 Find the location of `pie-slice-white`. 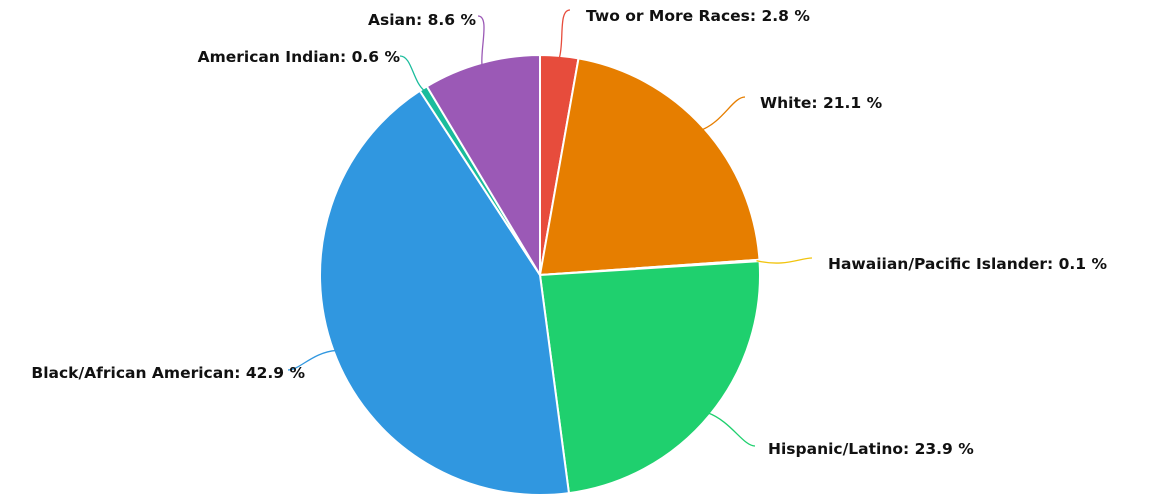

pie-slice-white is located at coordinates (650, 166).